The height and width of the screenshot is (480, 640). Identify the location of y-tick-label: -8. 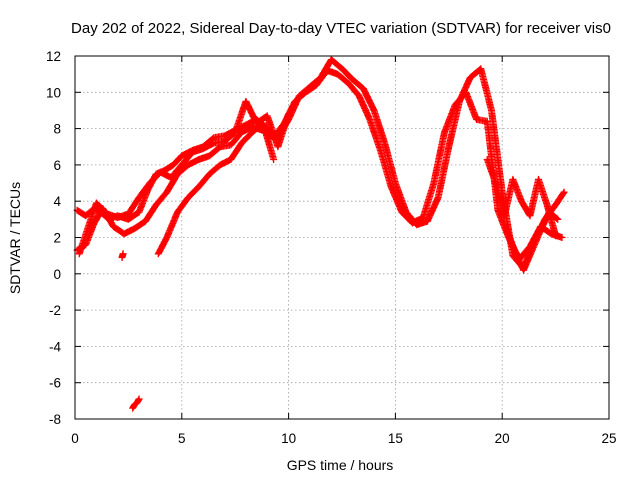
(55, 419).